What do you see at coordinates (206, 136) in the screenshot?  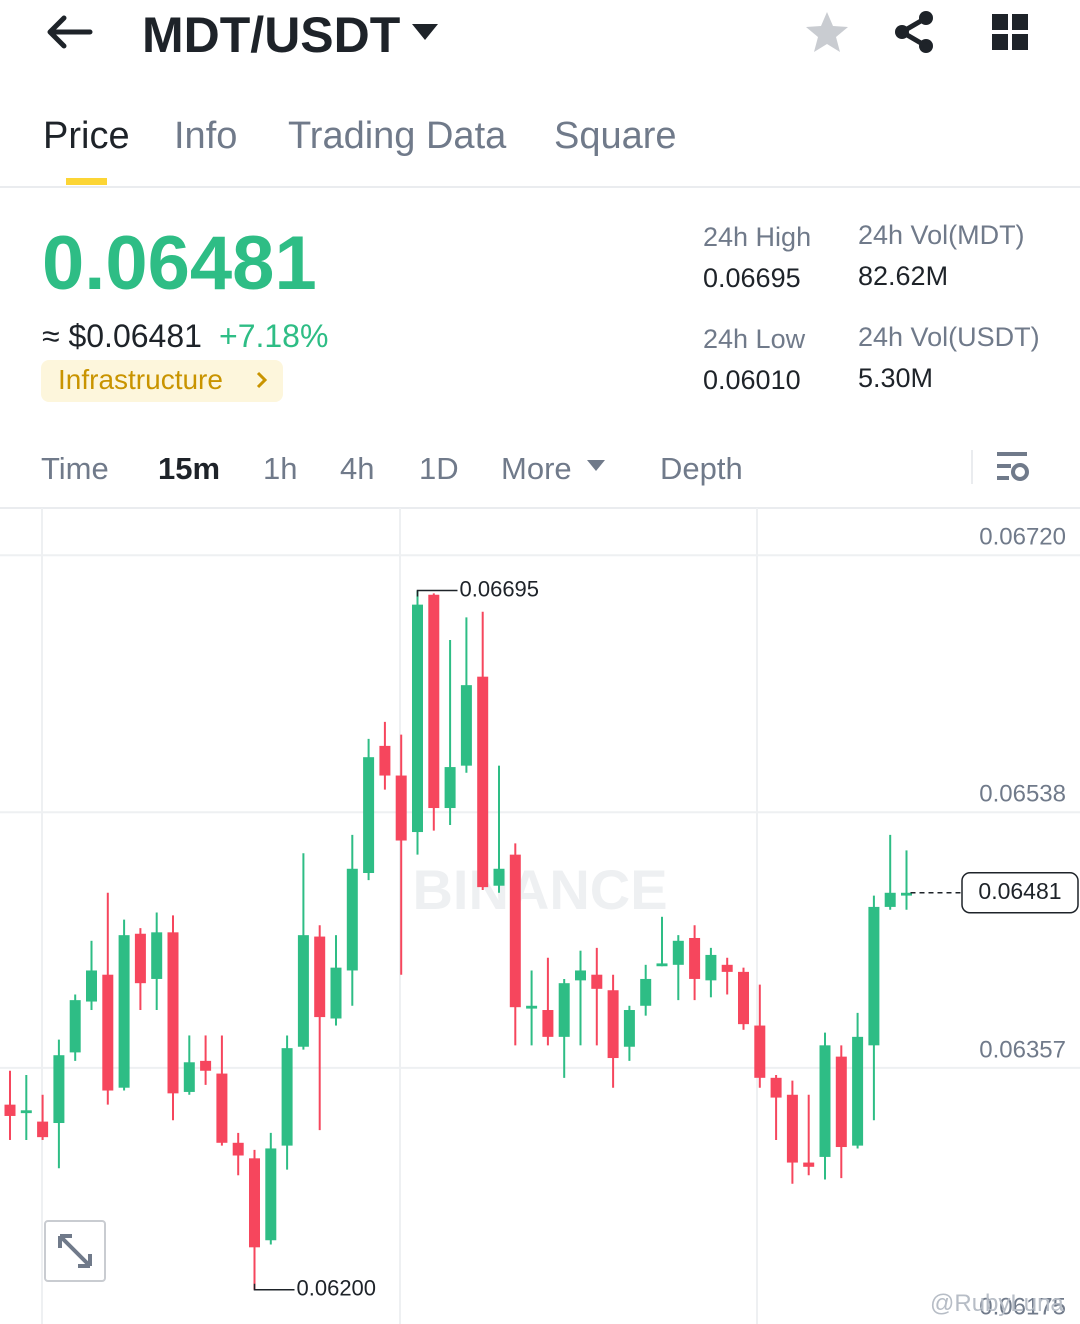 I see `tab: Info` at bounding box center [206, 136].